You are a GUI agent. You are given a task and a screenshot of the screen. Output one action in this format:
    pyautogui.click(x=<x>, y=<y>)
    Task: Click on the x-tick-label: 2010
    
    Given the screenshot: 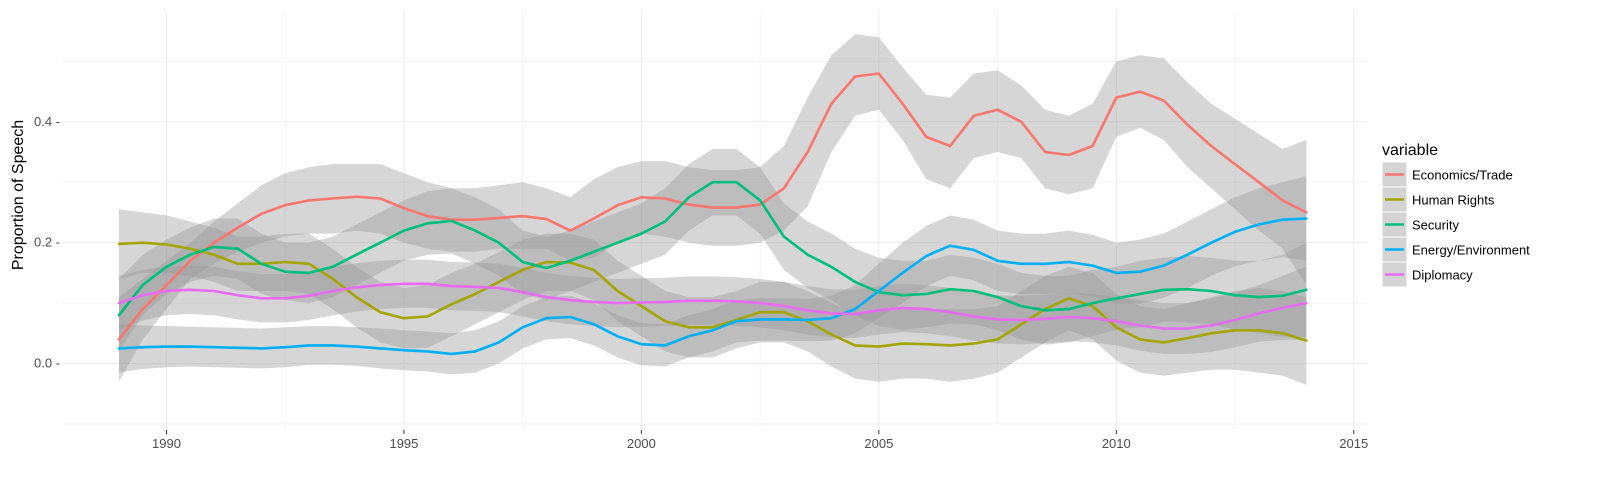 What is the action you would take?
    pyautogui.click(x=1116, y=443)
    